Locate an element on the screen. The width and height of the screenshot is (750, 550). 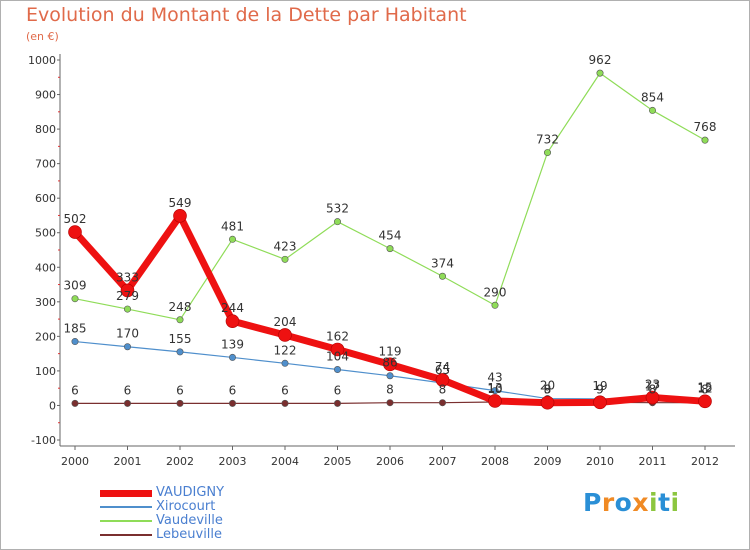
y-tick-label: 300 is located at coordinates (45, 302).